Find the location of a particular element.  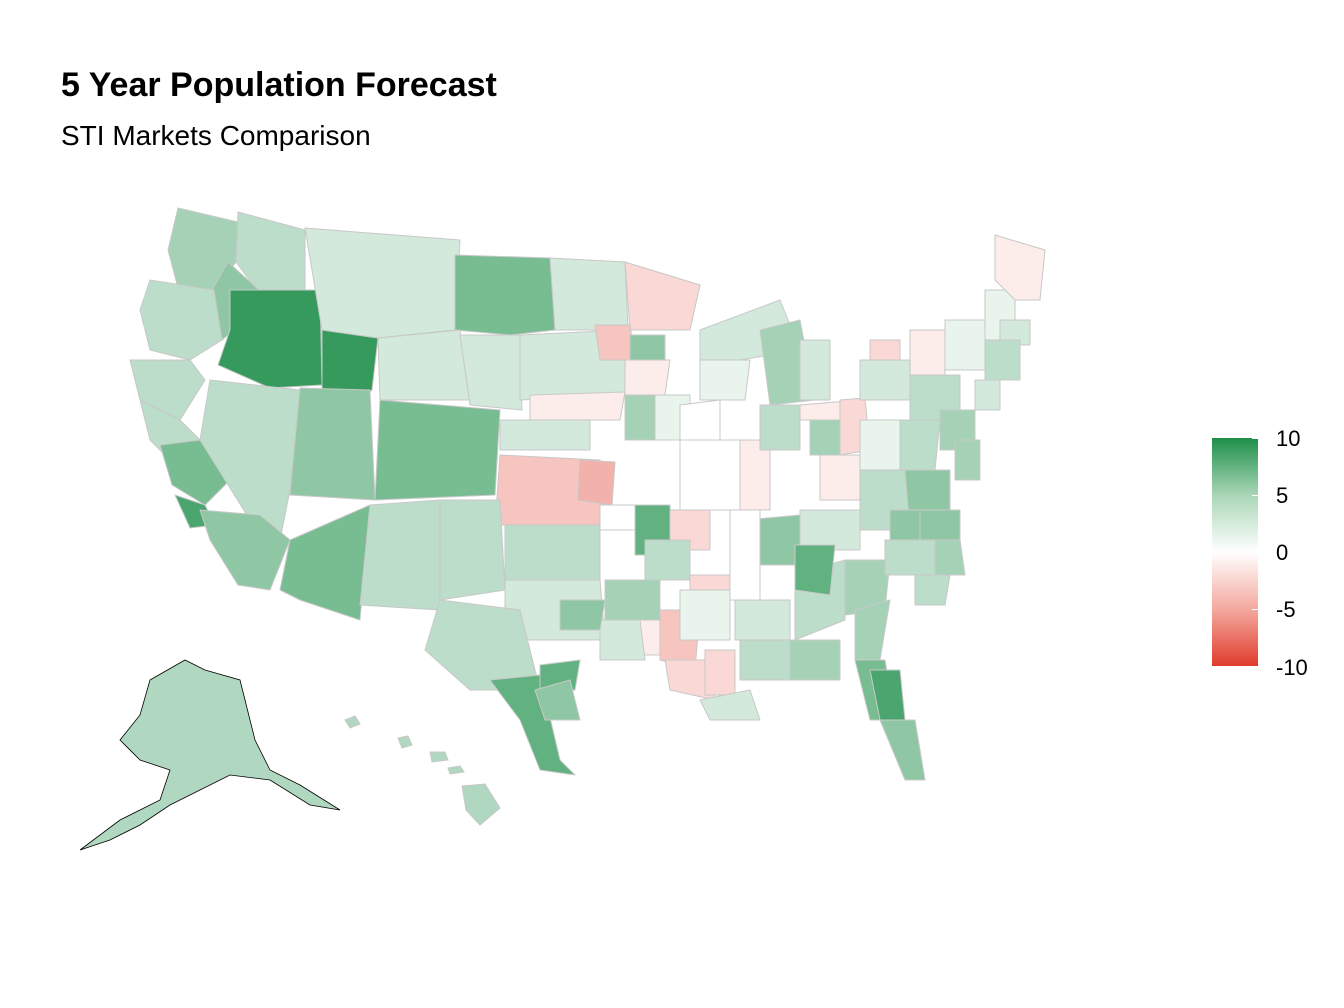

legend-label-10: 10 is located at coordinates (1288, 438).